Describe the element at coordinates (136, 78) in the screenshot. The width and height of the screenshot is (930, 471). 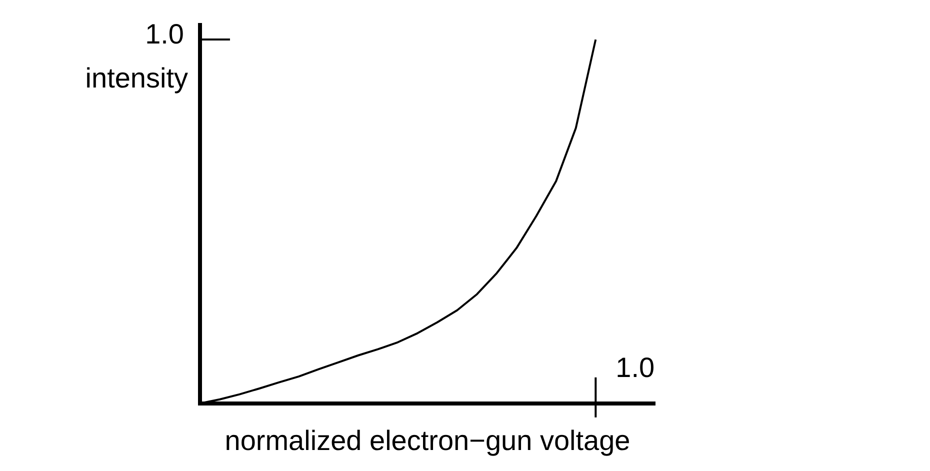
I see `y-axis-title: intensity` at that location.